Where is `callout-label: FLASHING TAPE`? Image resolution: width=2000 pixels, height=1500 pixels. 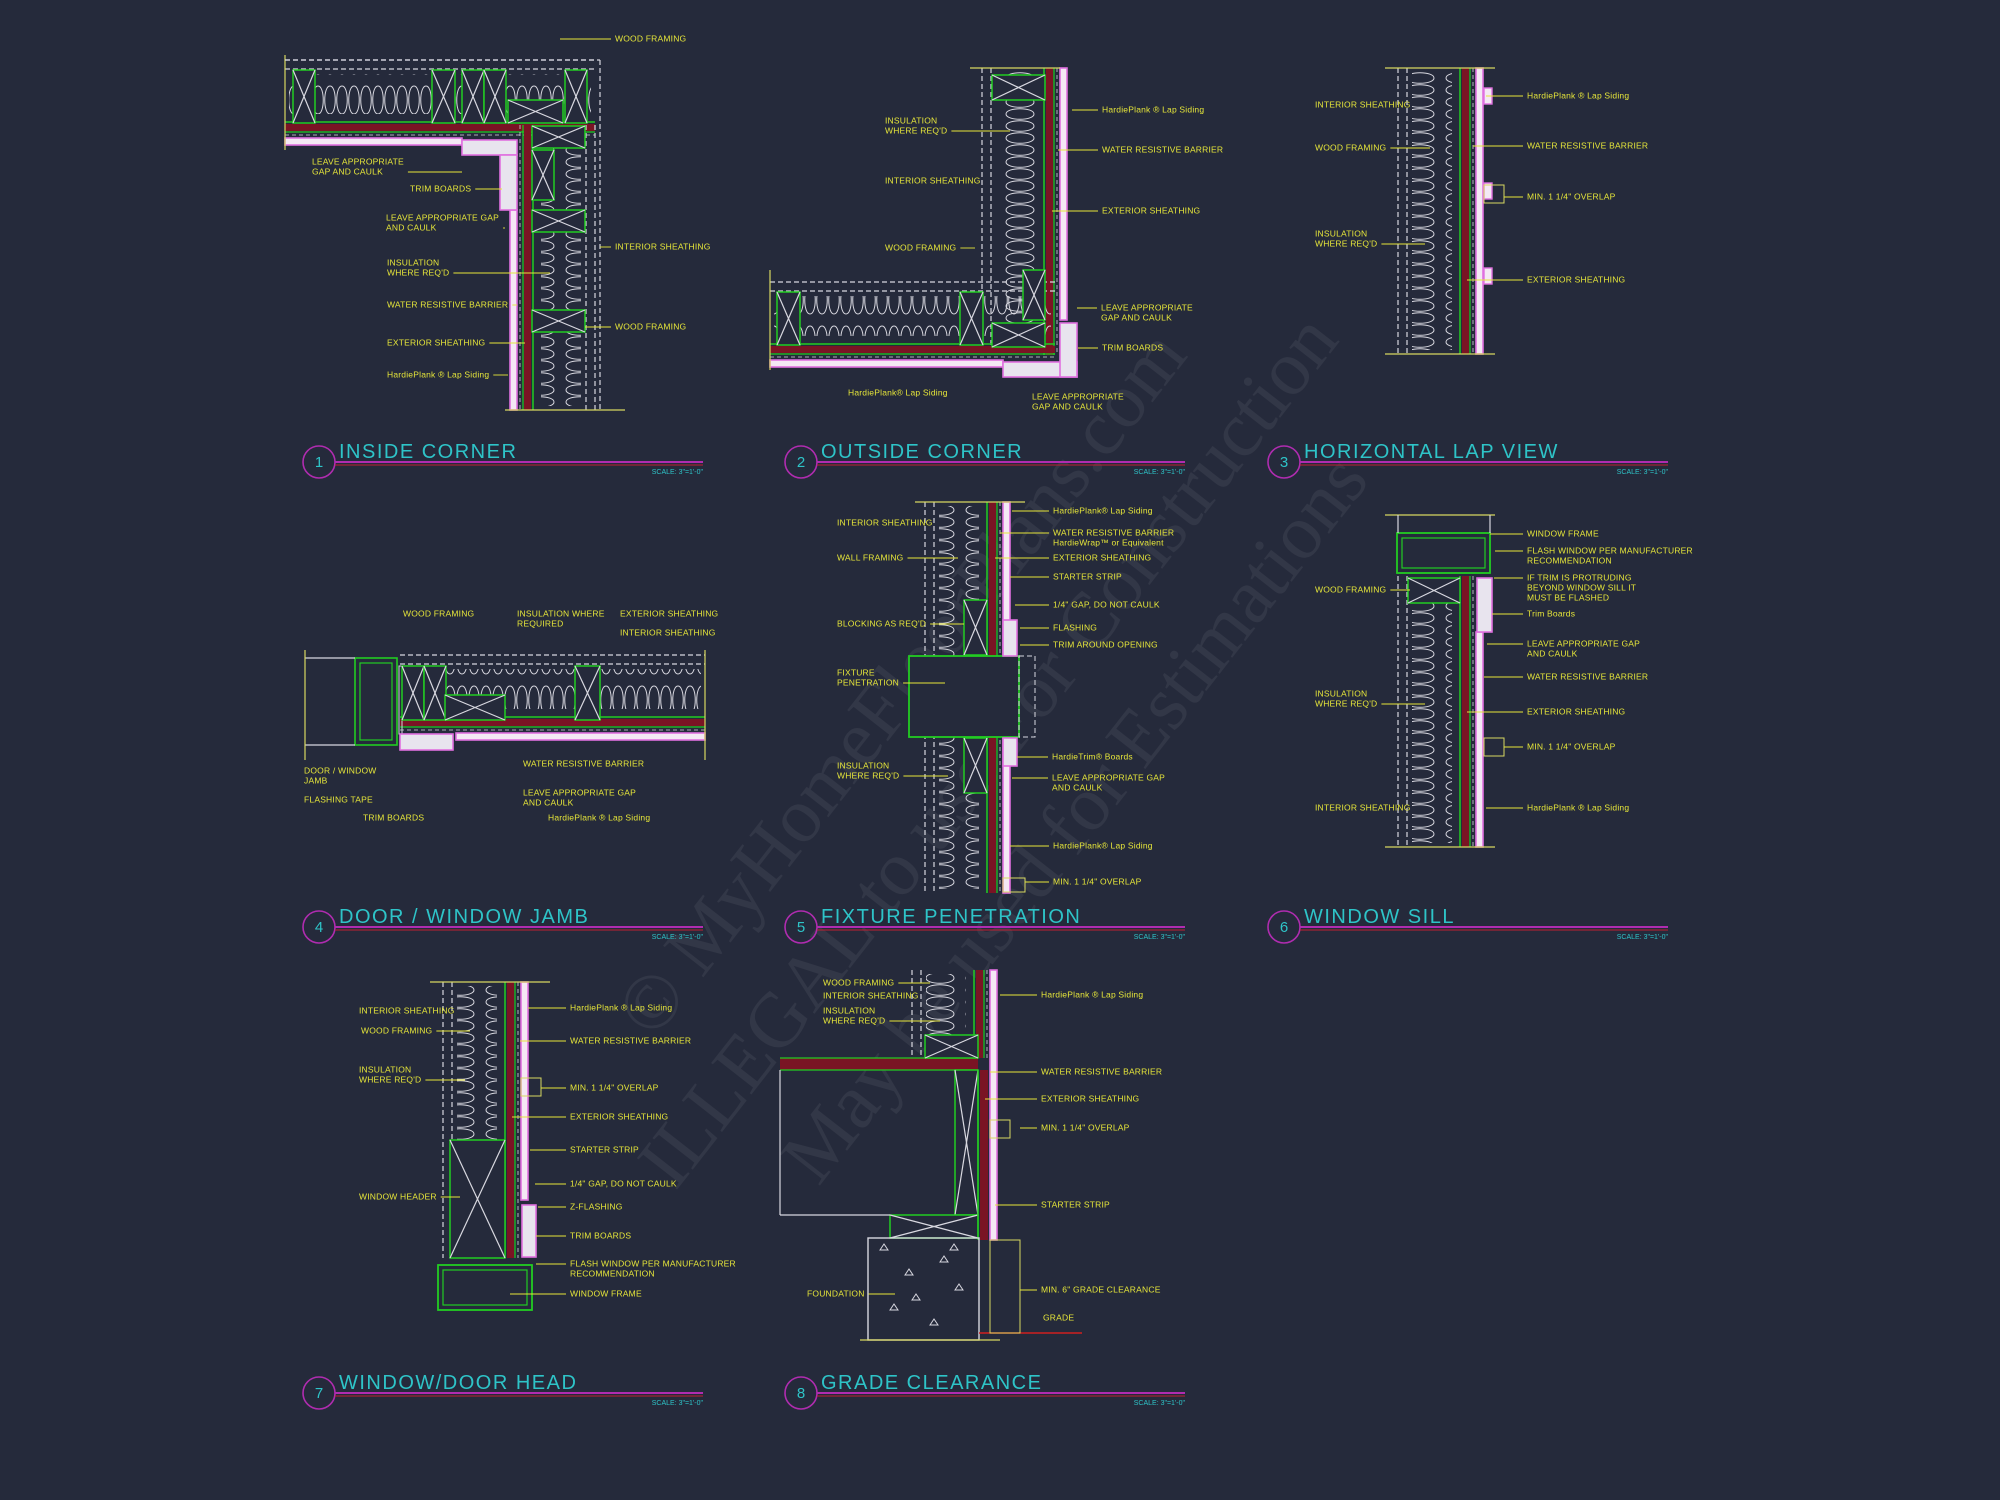 callout-label: FLASHING TAPE is located at coordinates (338, 799).